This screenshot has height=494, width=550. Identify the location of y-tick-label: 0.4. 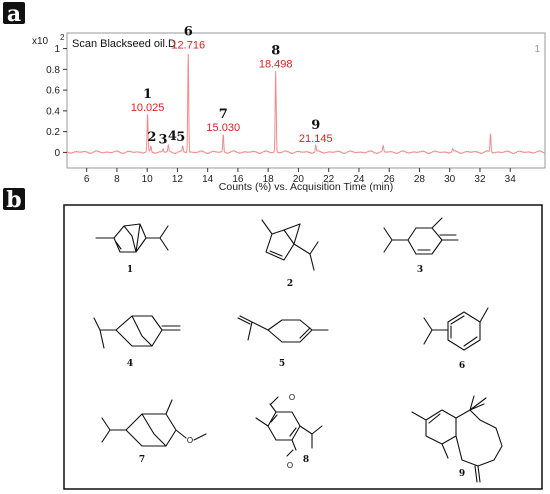
(53, 111).